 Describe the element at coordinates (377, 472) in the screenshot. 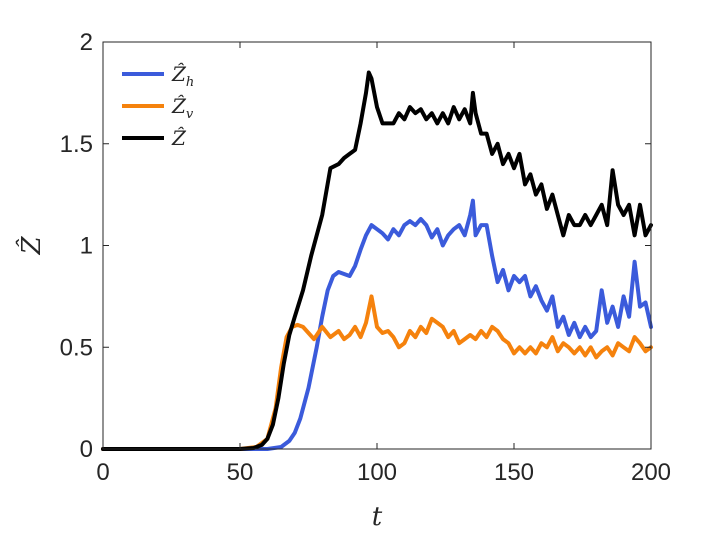

I see `x-tick-label: 100` at that location.